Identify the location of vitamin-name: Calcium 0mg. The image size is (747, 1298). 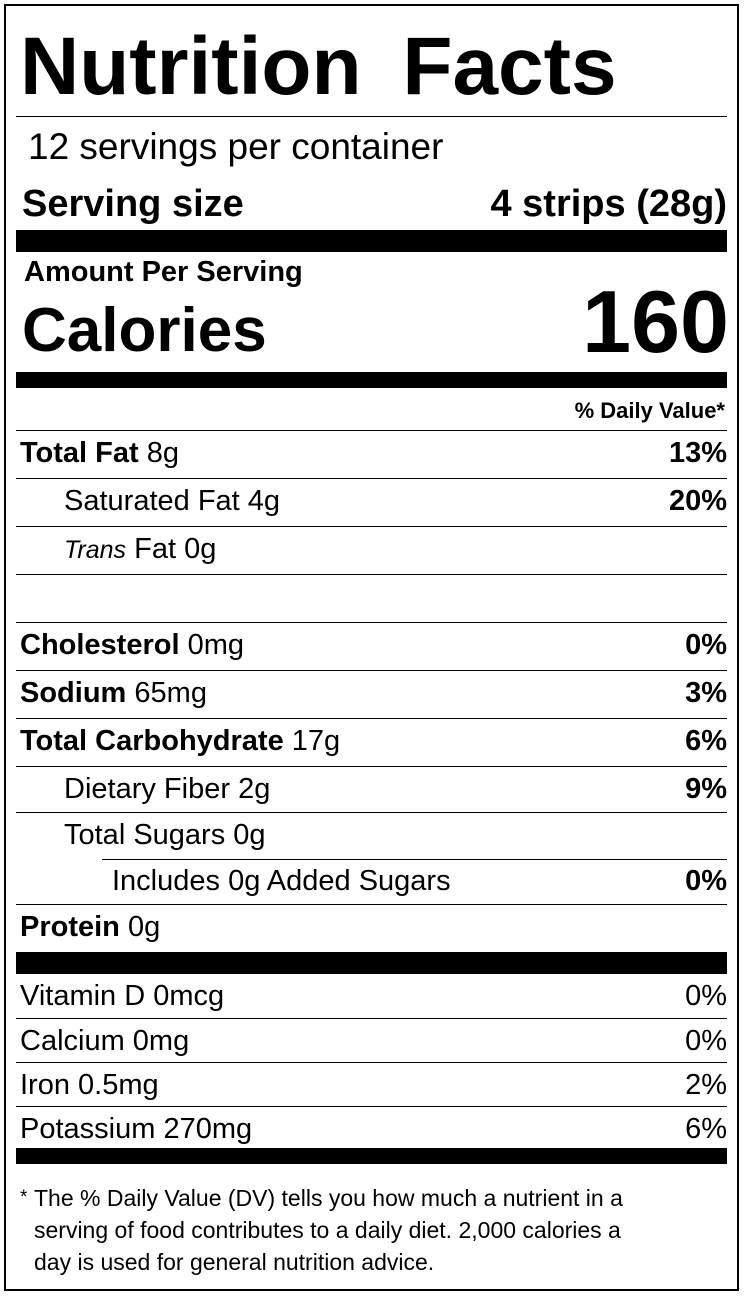
(105, 1041).